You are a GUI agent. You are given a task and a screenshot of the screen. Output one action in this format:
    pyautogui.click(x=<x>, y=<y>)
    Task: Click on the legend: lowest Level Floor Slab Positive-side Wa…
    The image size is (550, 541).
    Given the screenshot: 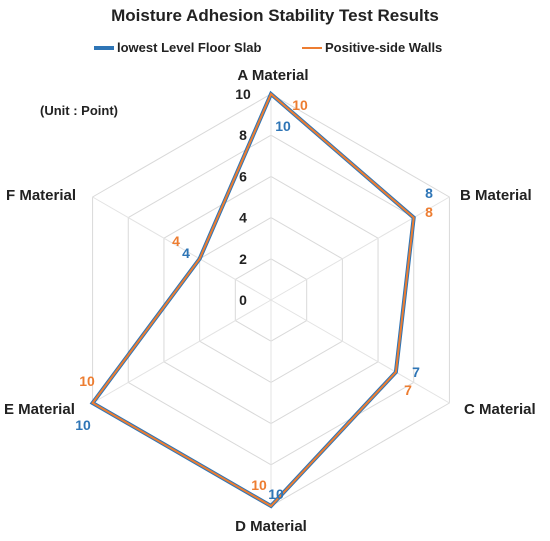 What is the action you would take?
    pyautogui.click(x=275, y=49)
    